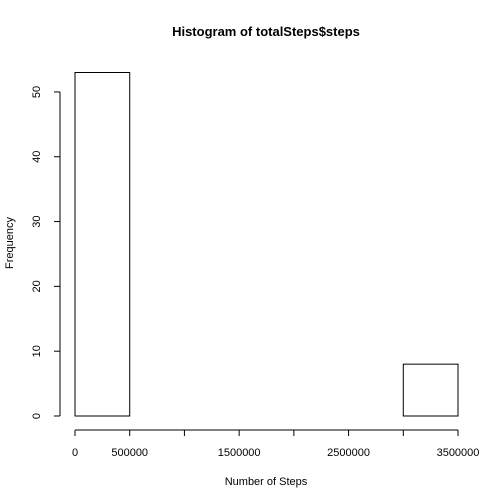 Image resolution: width=504 pixels, height=504 pixels. Describe the element at coordinates (129, 453) in the screenshot. I see `x-tick-label-1: 500000` at that location.